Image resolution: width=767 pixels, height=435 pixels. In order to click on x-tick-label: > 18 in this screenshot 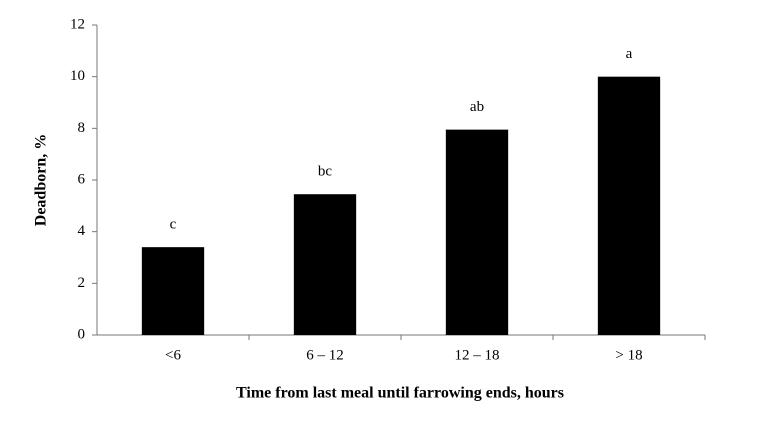, I will do `click(628, 355)`.